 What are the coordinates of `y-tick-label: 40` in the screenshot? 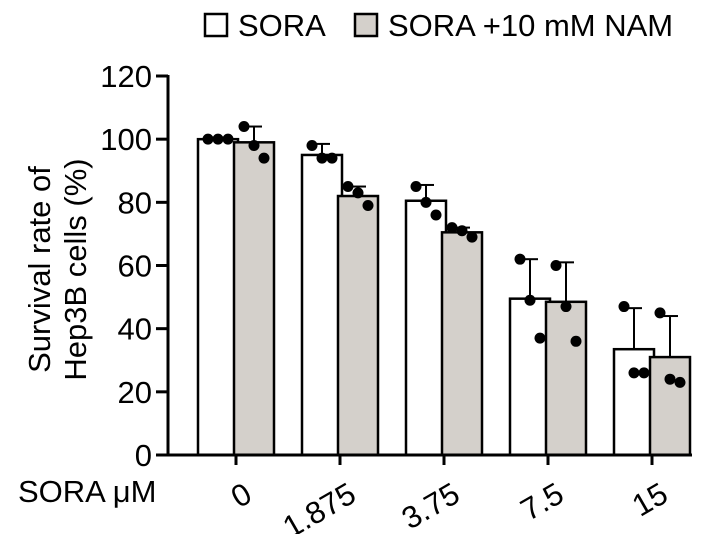 It's located at (135, 329).